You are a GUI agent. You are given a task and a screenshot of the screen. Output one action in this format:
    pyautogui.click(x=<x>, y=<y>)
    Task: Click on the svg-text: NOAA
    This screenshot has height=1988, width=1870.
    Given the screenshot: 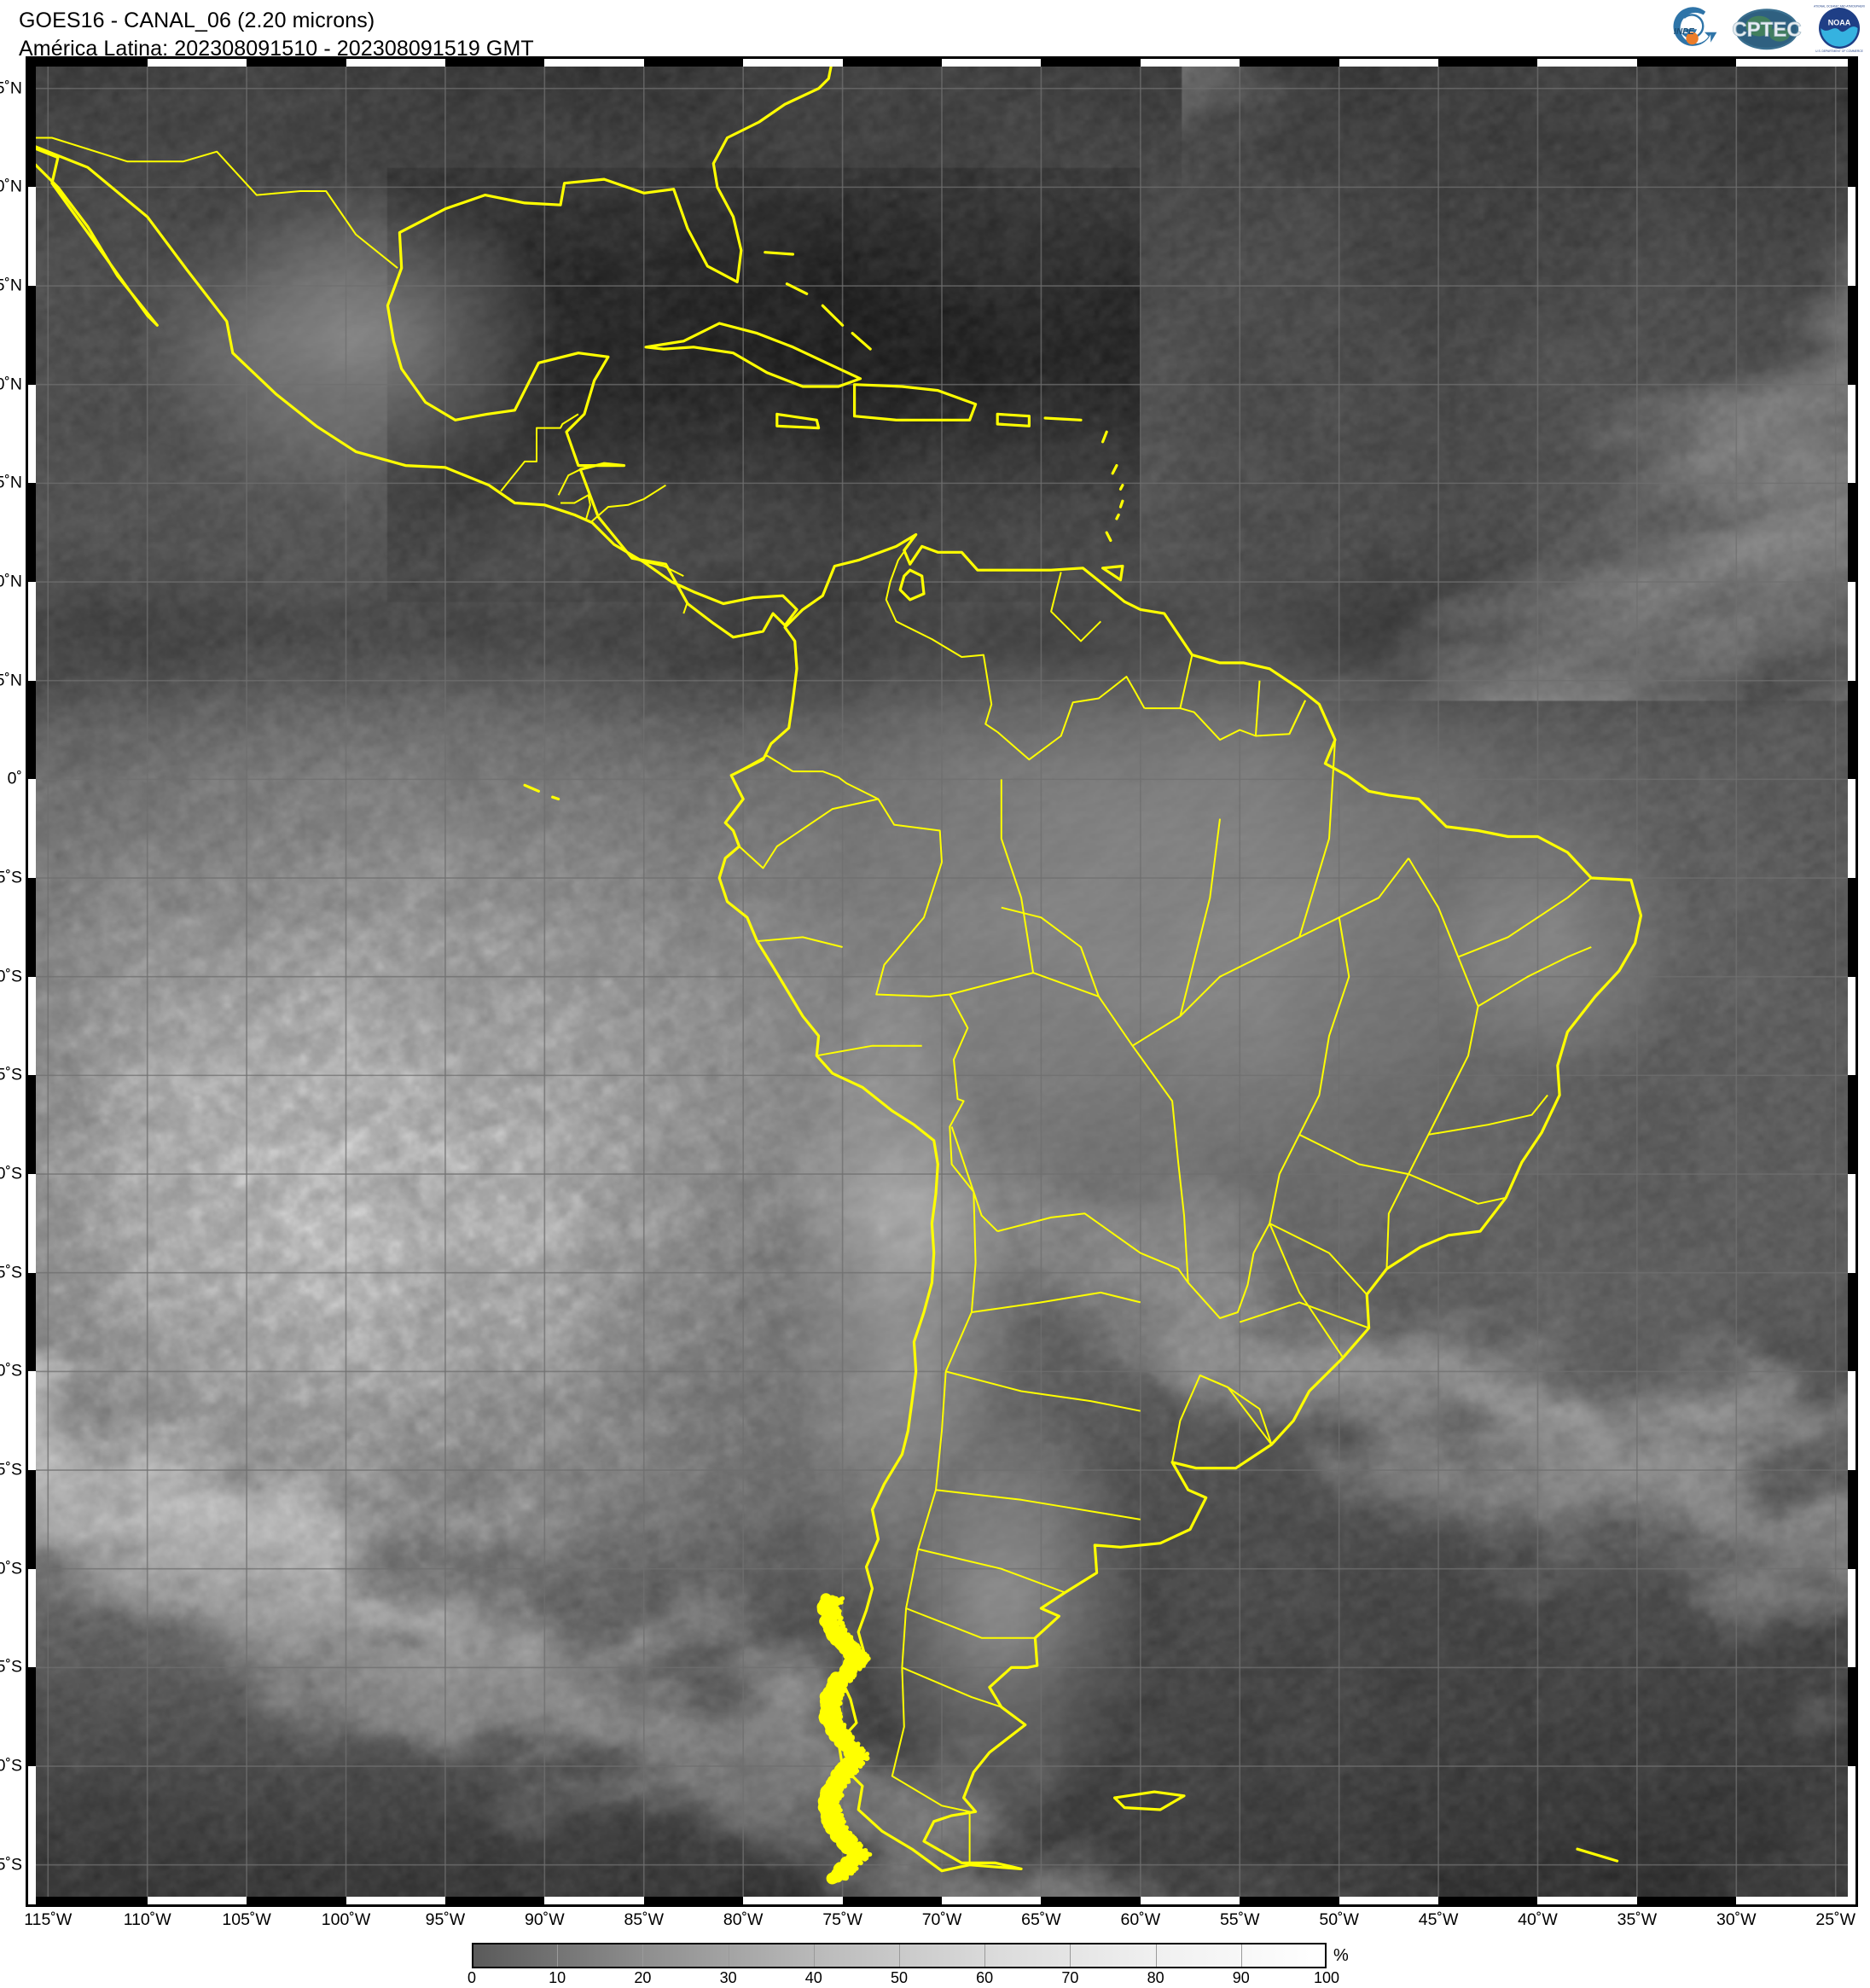 What is the action you would take?
    pyautogui.click(x=1839, y=22)
    